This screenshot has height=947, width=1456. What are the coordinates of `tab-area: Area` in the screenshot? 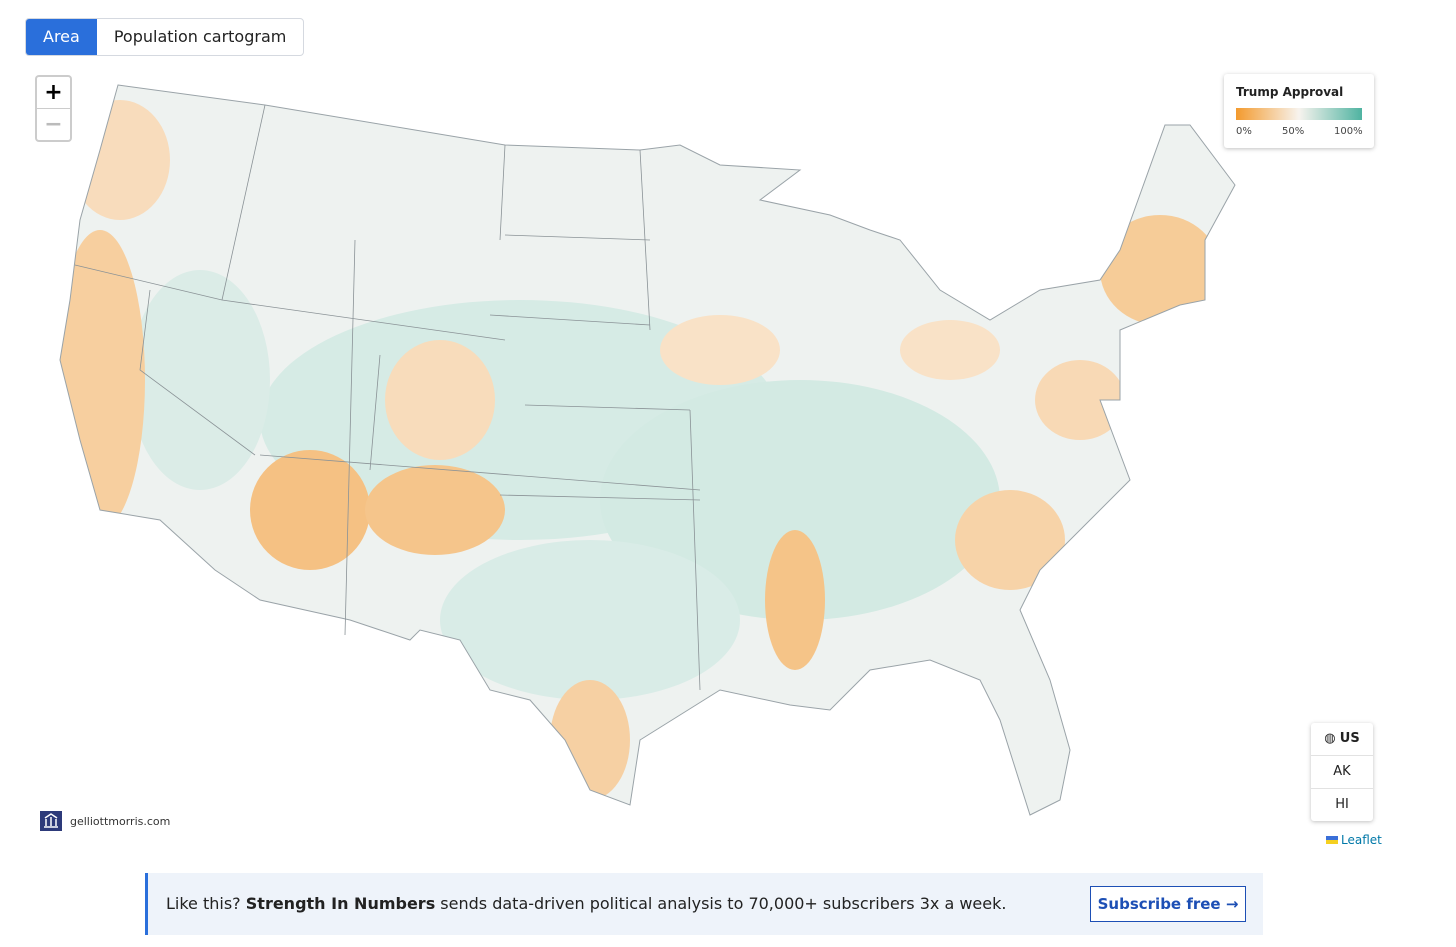 It's located at (61, 37).